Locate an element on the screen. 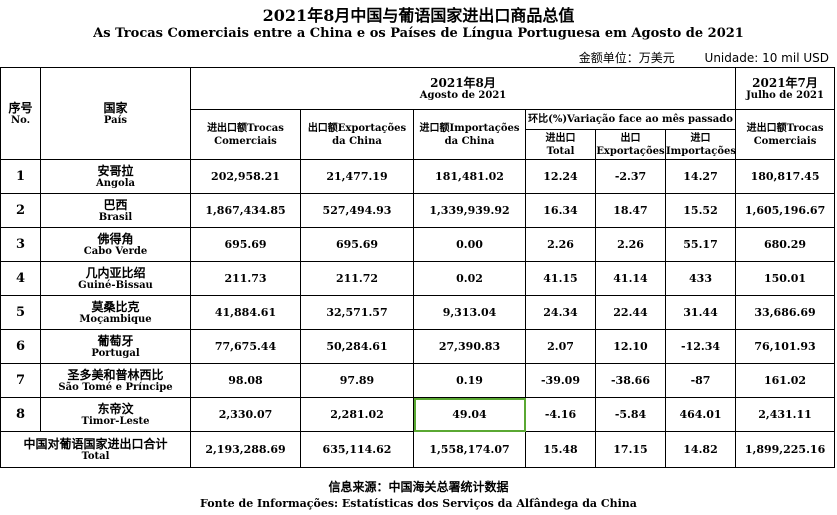 The height and width of the screenshot is (515, 837). cell-total: 98.08 is located at coordinates (245, 380).